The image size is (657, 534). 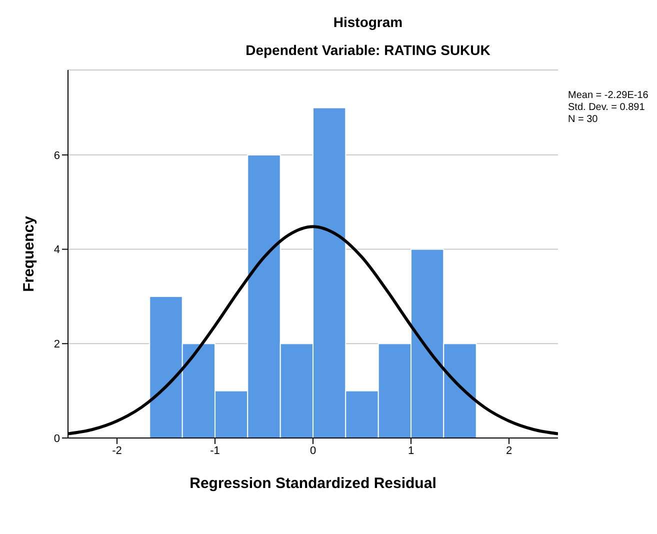 What do you see at coordinates (57, 344) in the screenshot?
I see `y-tick-label: 2` at bounding box center [57, 344].